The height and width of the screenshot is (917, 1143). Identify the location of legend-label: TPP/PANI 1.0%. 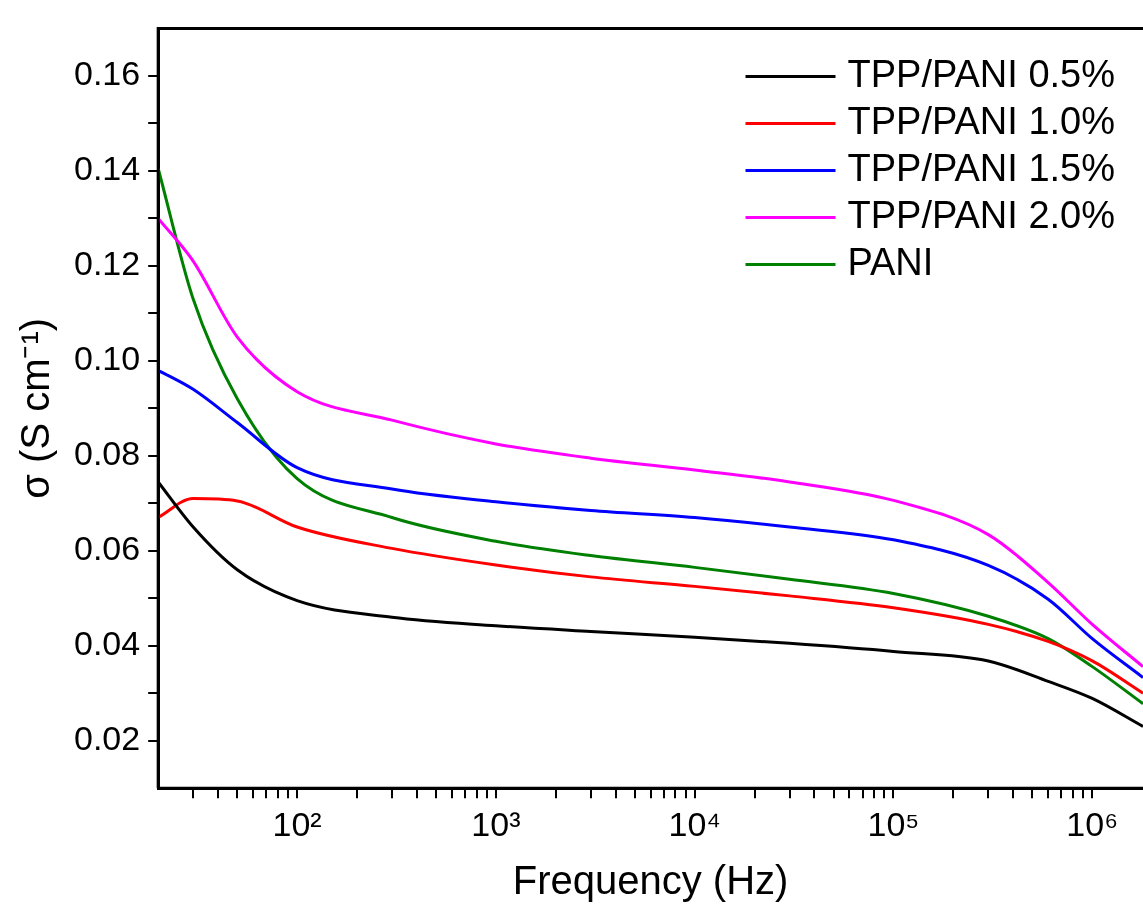
(981, 120).